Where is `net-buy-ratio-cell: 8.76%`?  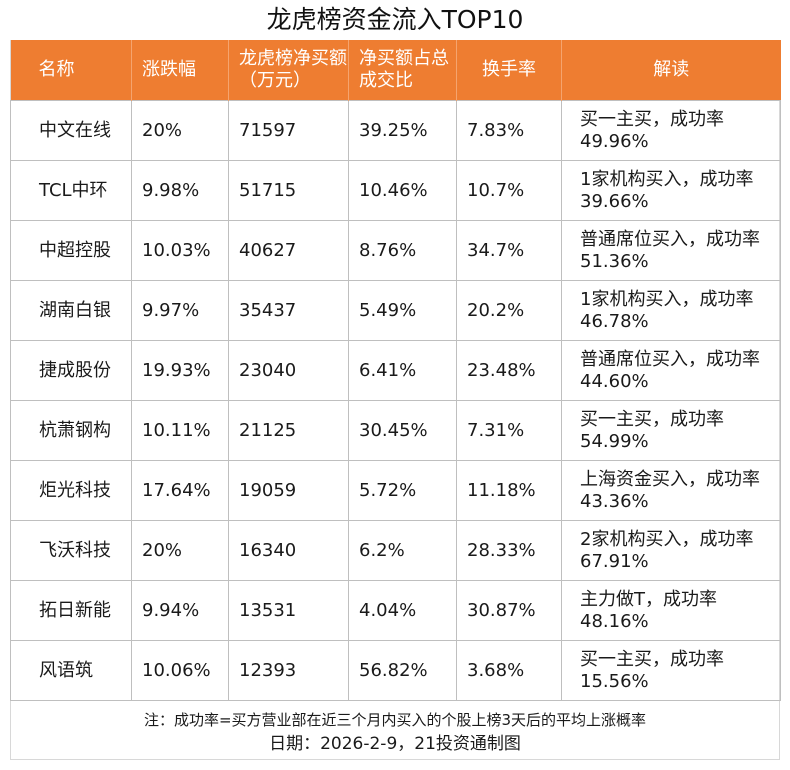 net-buy-ratio-cell: 8.76% is located at coordinates (402, 250).